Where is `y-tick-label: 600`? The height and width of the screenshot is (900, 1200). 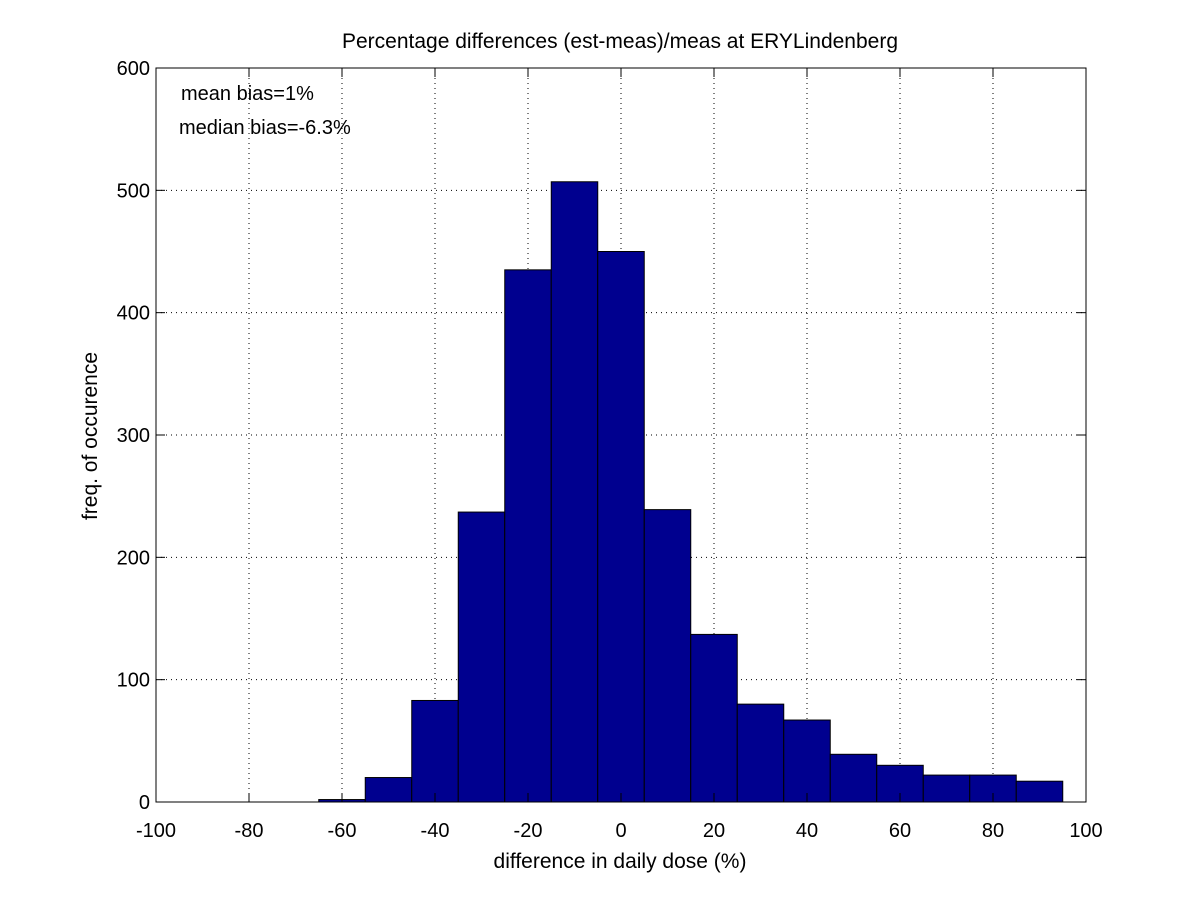 y-tick-label: 600 is located at coordinates (133, 69).